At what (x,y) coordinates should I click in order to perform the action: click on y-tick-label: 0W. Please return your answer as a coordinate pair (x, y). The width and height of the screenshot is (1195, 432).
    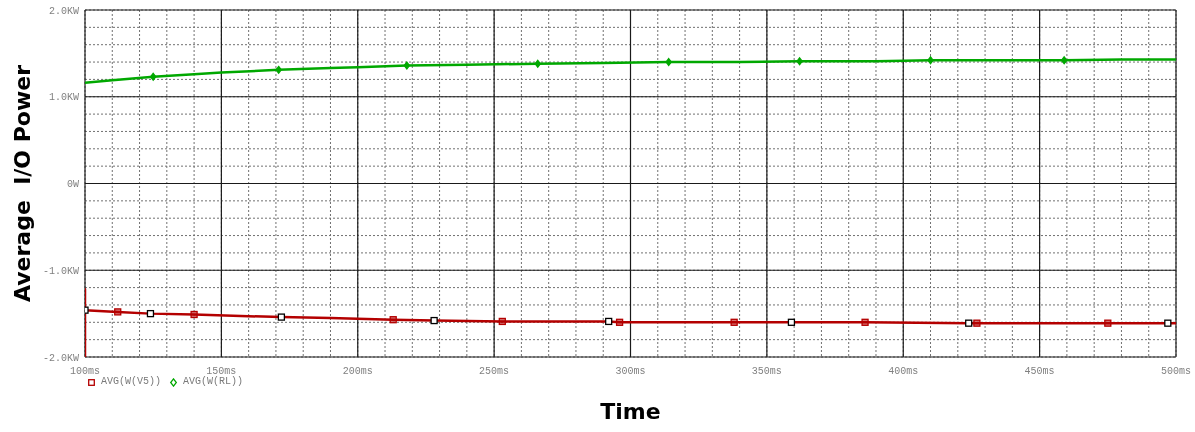
    Looking at the image, I should click on (72, 184).